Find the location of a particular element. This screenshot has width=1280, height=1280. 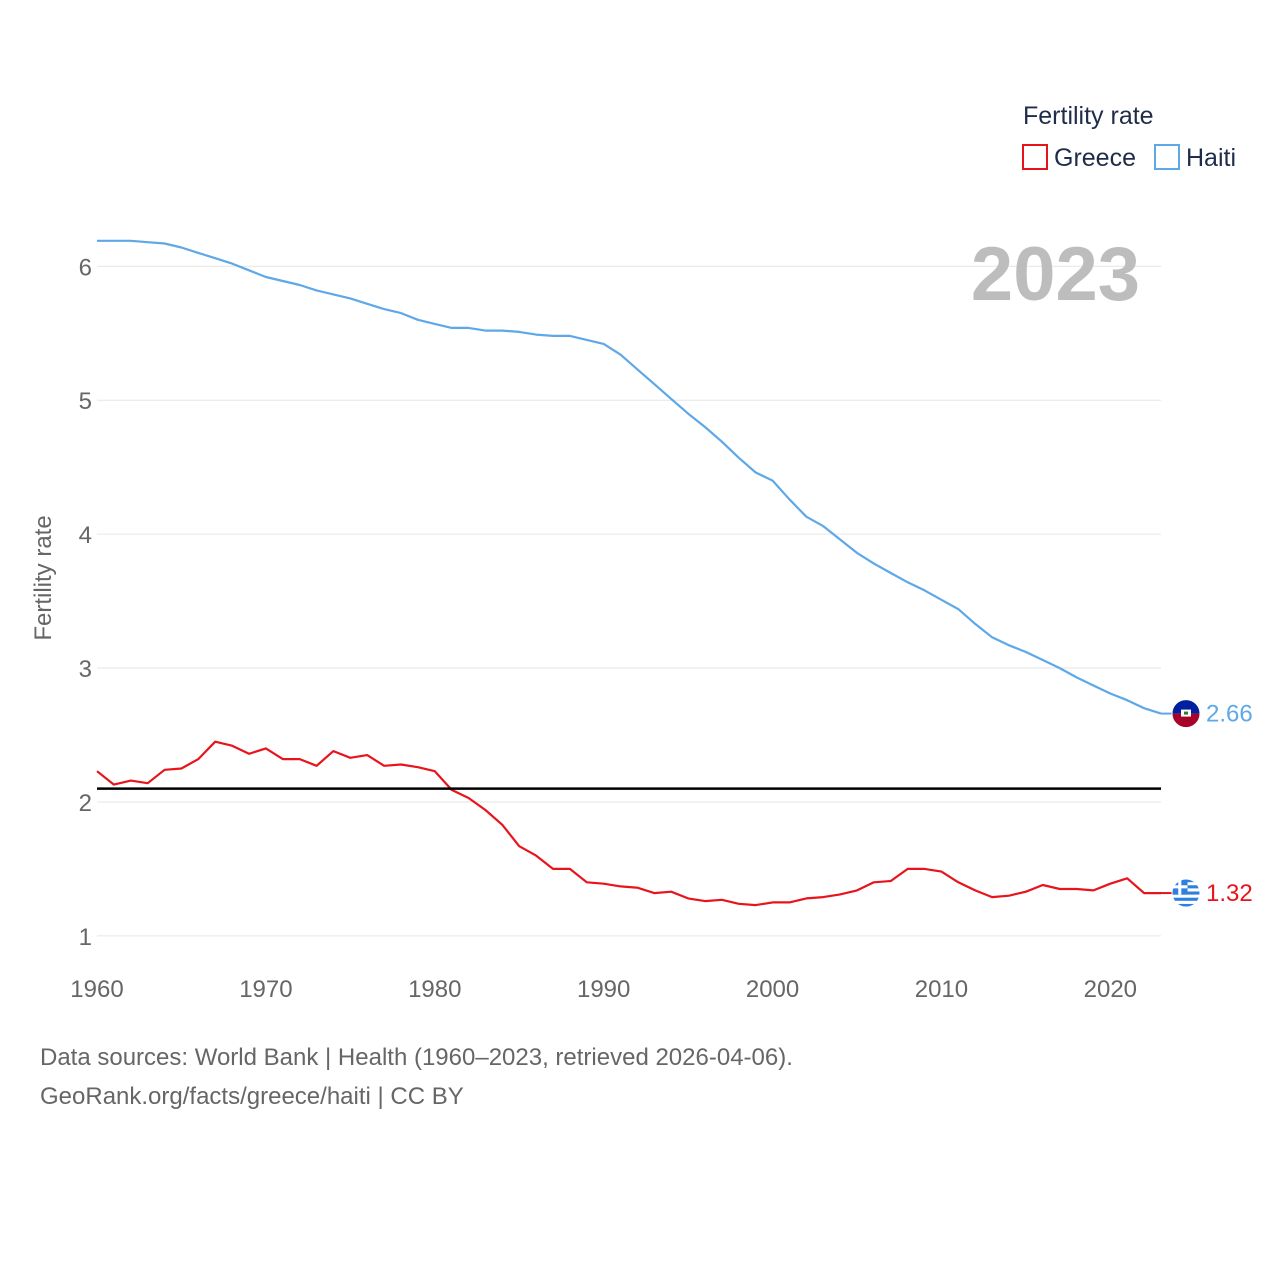

y-tick-label: 5 is located at coordinates (85, 401).